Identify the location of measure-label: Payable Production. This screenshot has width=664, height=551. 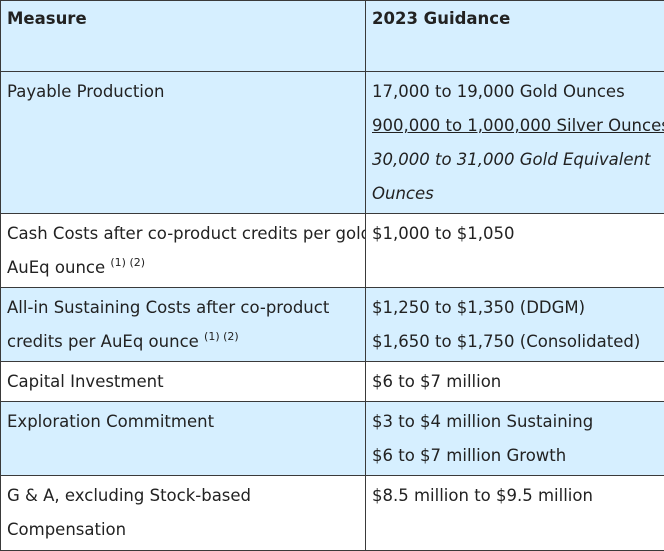
(183, 92).